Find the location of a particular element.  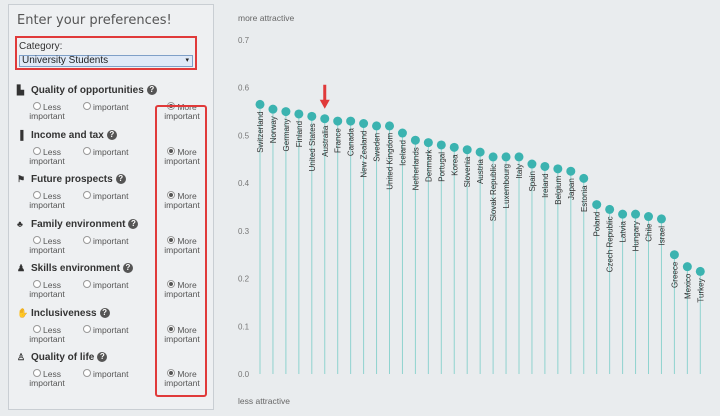

less-attractive-label: less attractive is located at coordinates (264, 401).